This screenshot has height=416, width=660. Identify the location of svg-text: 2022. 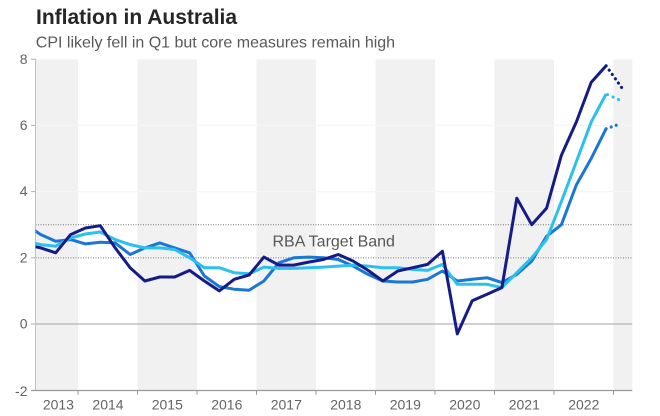
(583, 405).